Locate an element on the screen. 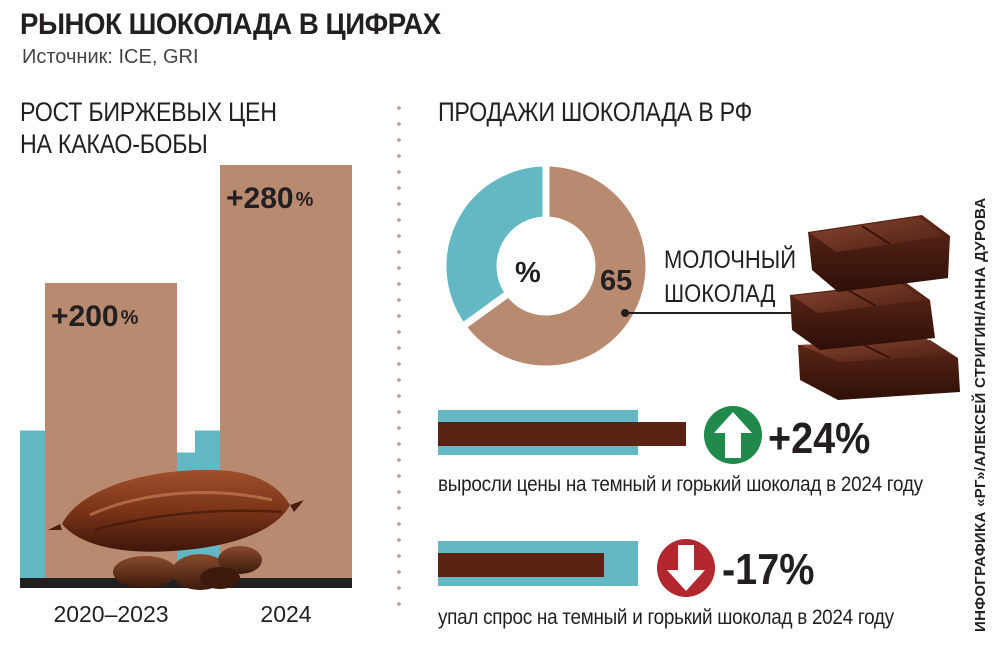  change-bars is located at coordinates (562, 498).